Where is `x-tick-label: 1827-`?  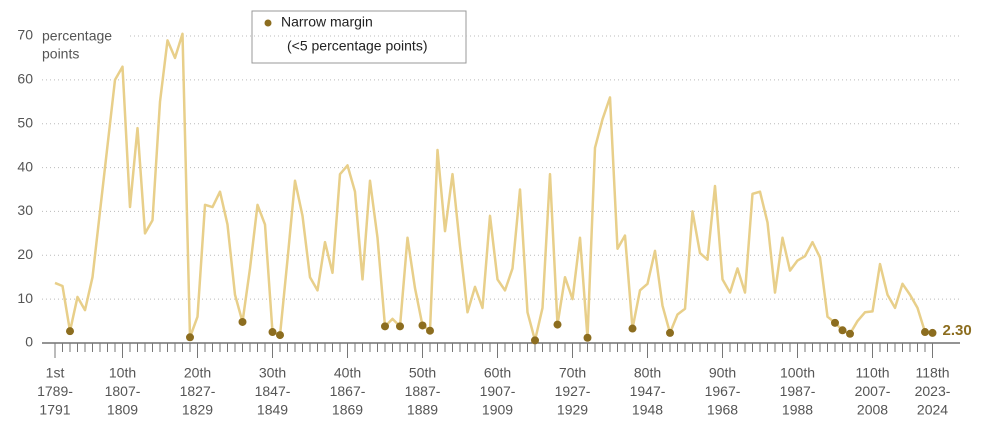
x-tick-label: 1827- is located at coordinates (198, 391).